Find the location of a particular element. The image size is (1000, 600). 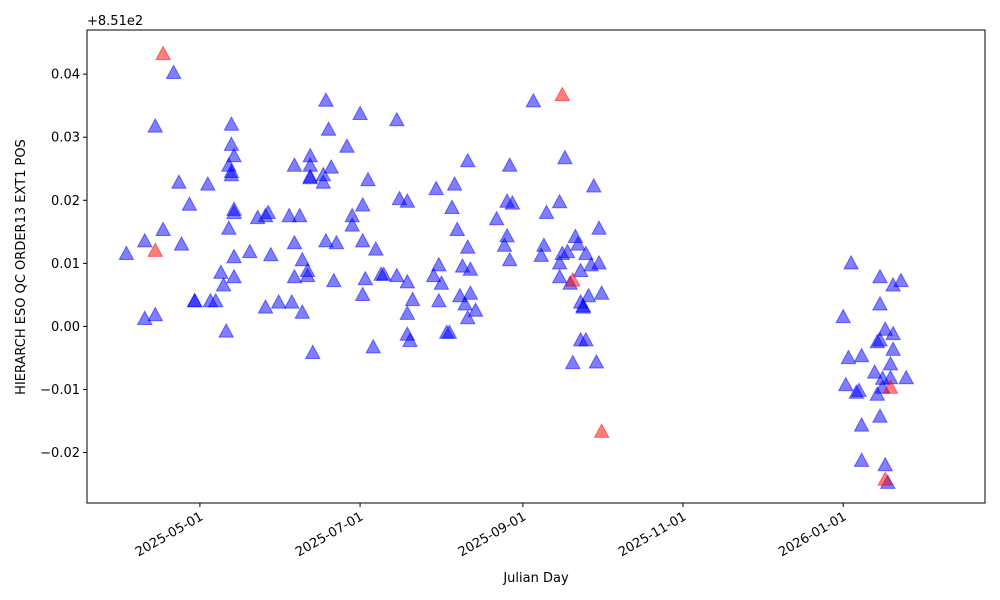

x-tick-label: 2025-09-01 is located at coordinates (492, 534).